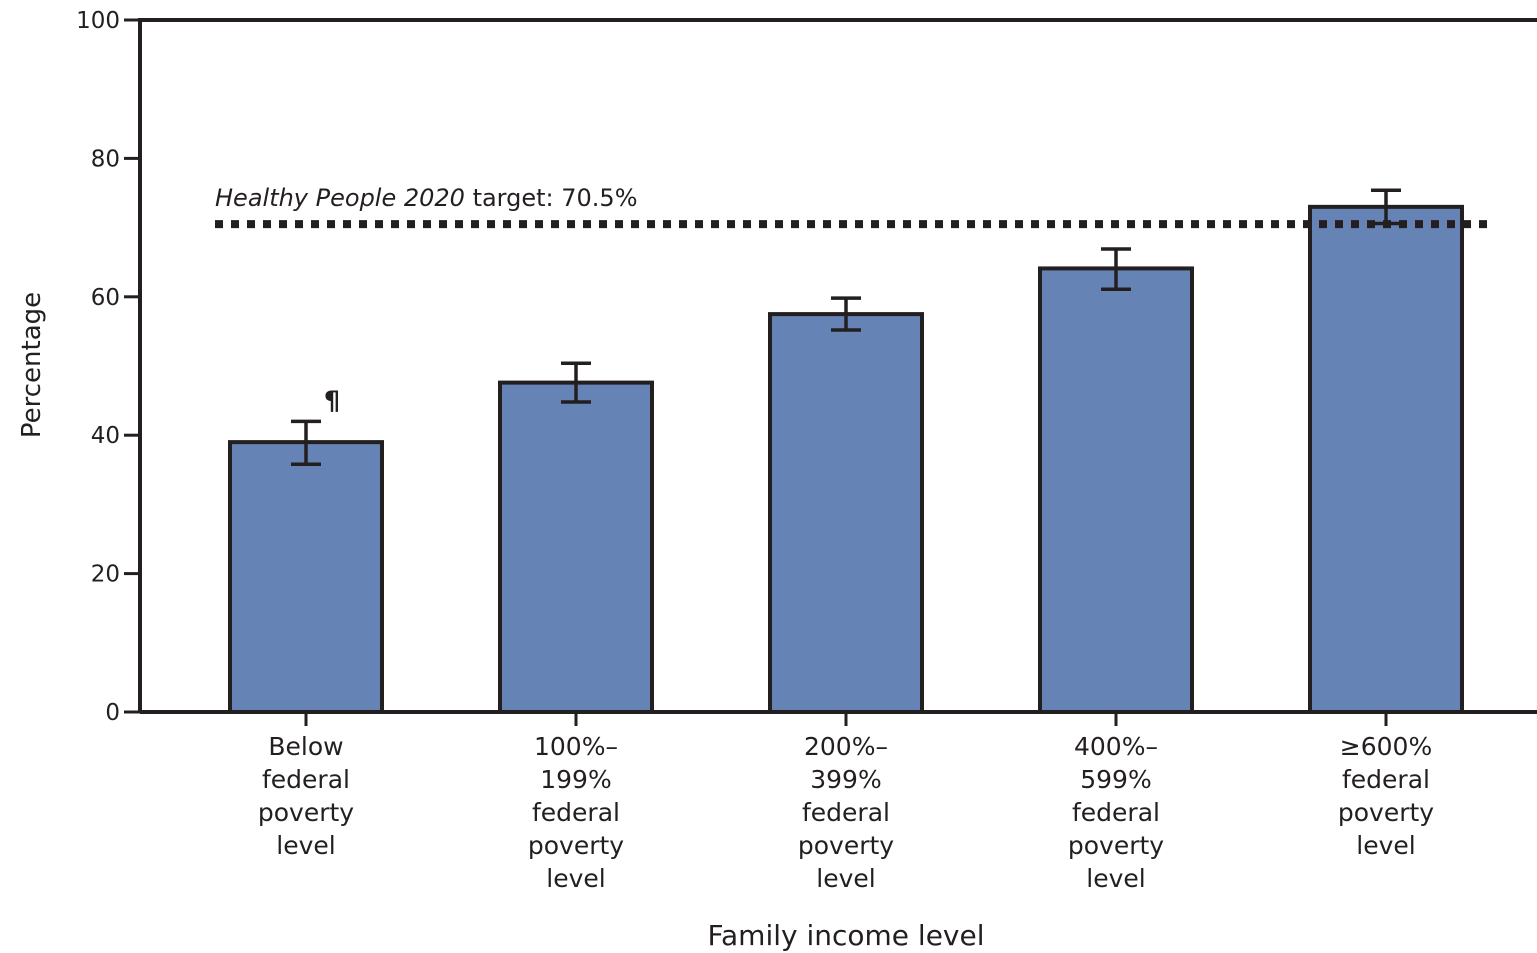 This screenshot has height=953, width=1537. Describe the element at coordinates (105, 575) in the screenshot. I see `y-tick-label: 20` at that location.